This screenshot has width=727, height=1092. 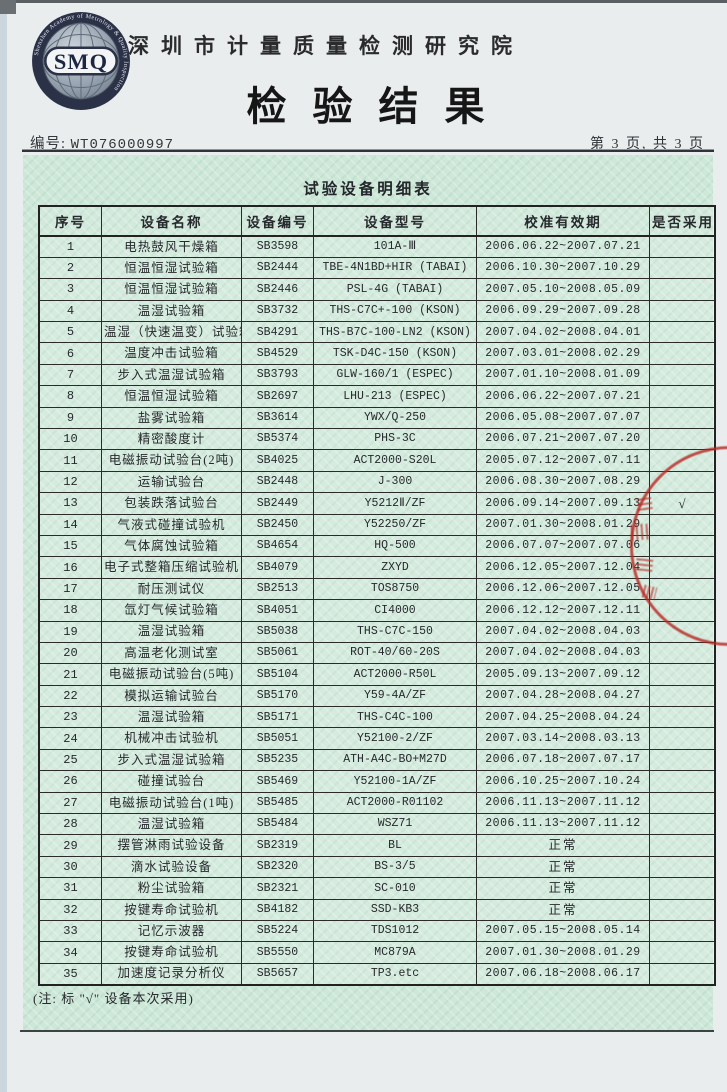 I want to click on cell-validity: 2006.05.08~2007.07.07, so click(x=563, y=418).